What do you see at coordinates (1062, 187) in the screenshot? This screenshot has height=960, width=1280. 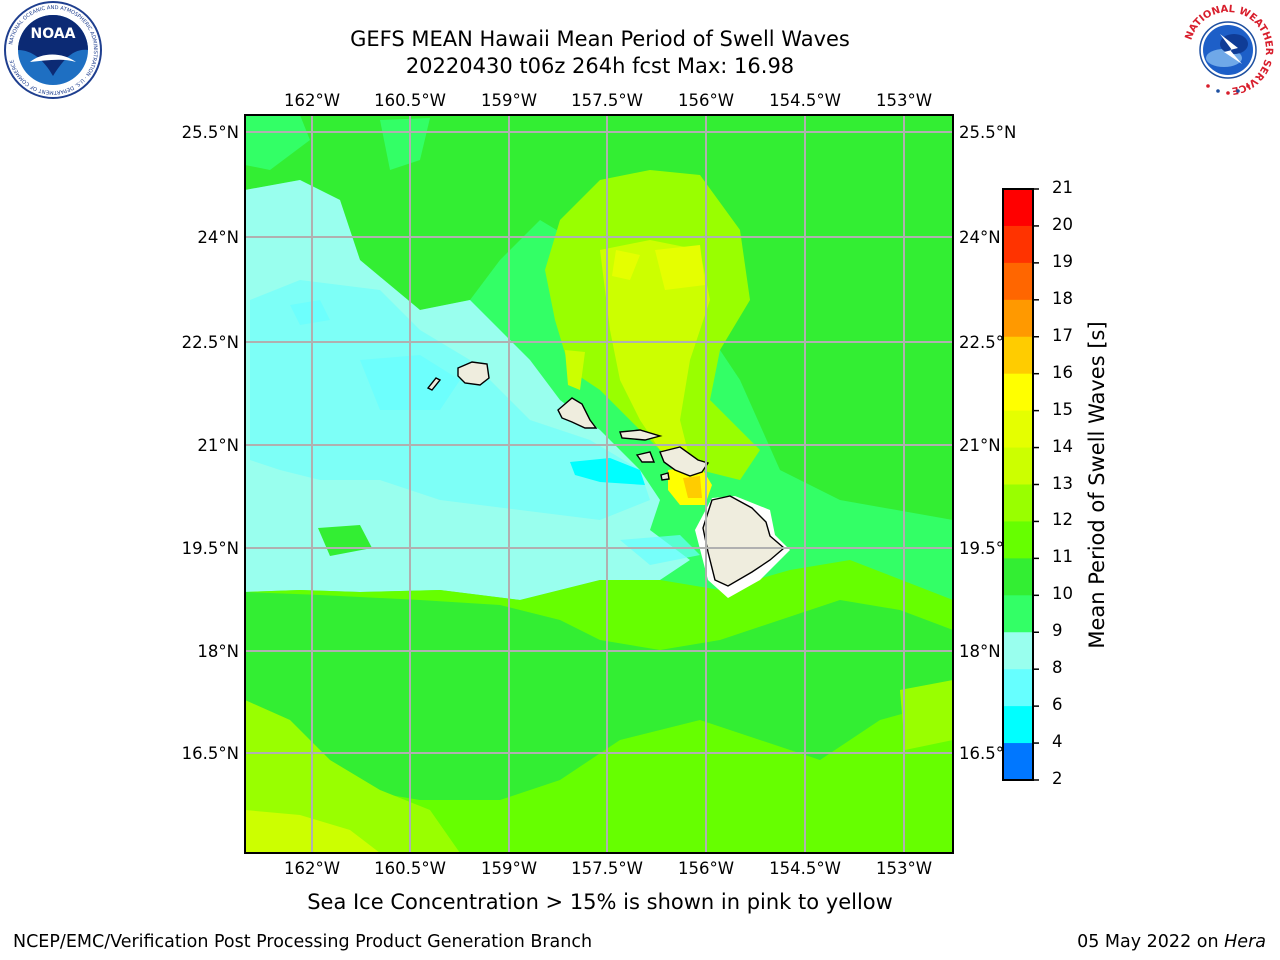 I see `colorbar-label: 21` at bounding box center [1062, 187].